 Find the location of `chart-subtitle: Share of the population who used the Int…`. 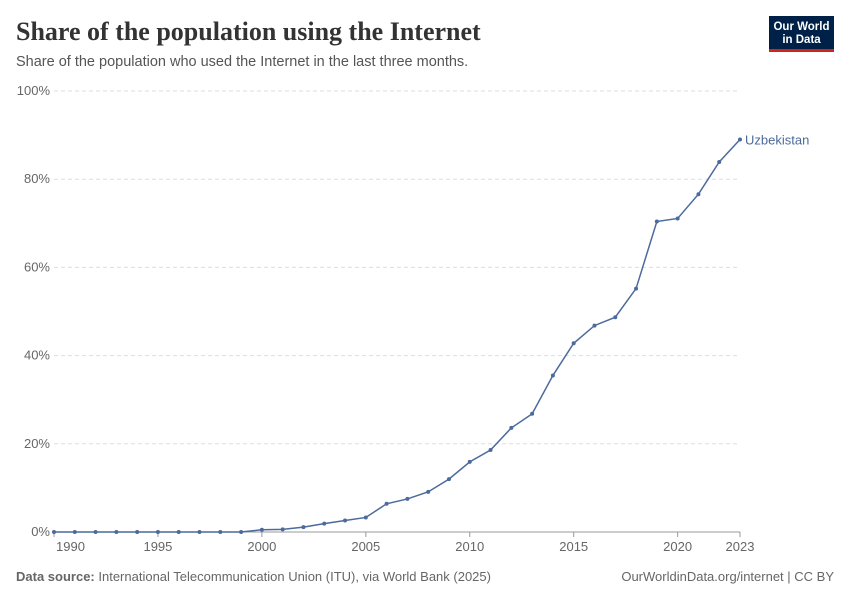

chart-subtitle: Share of the population who used the Int… is located at coordinates (242, 62).